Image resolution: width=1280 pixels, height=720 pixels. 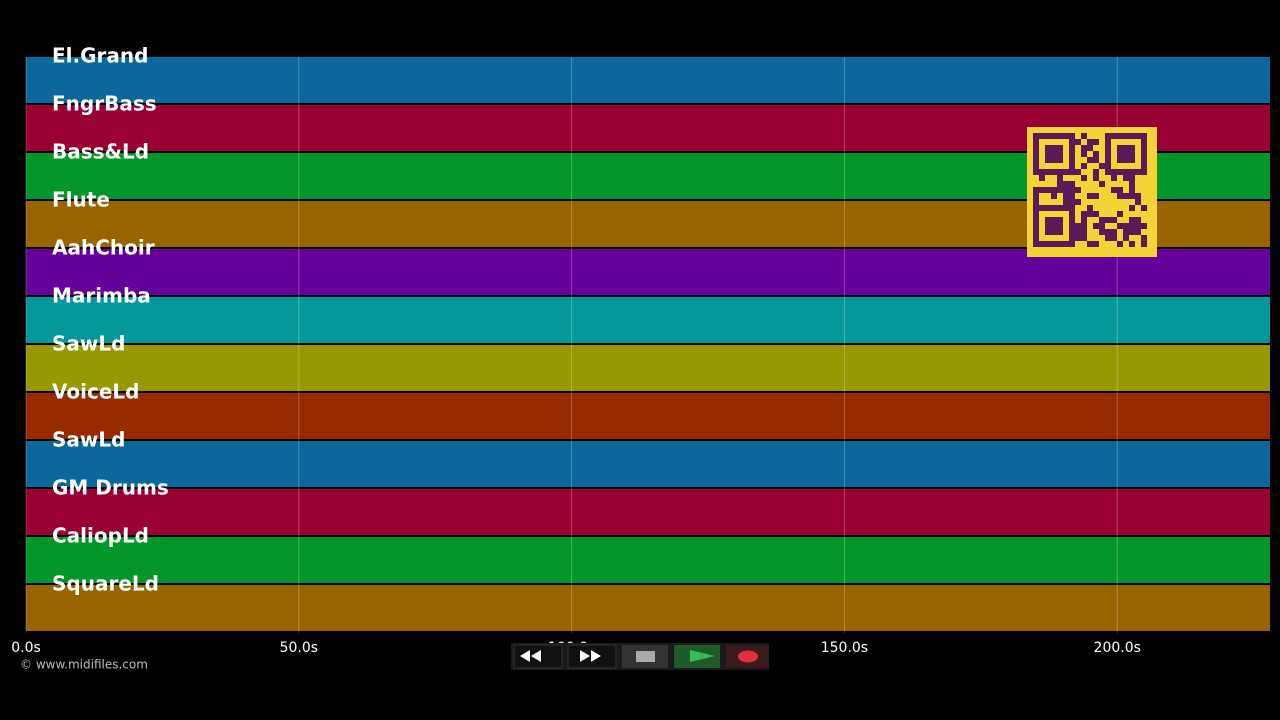 What do you see at coordinates (105, 584) in the screenshot?
I see `track-name: SquareLd` at bounding box center [105, 584].